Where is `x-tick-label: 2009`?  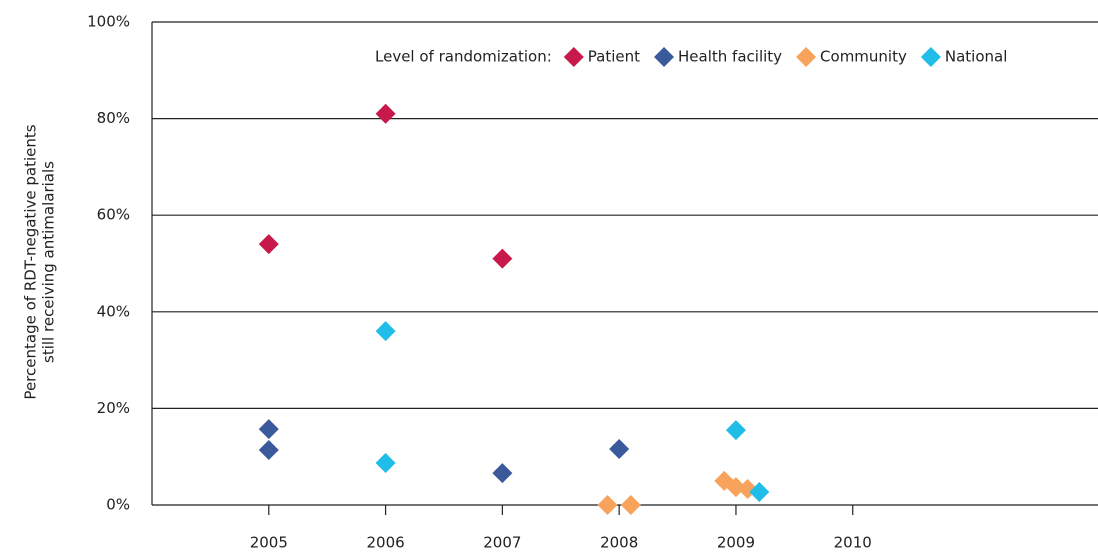
x-tick-label: 2009 is located at coordinates (736, 543).